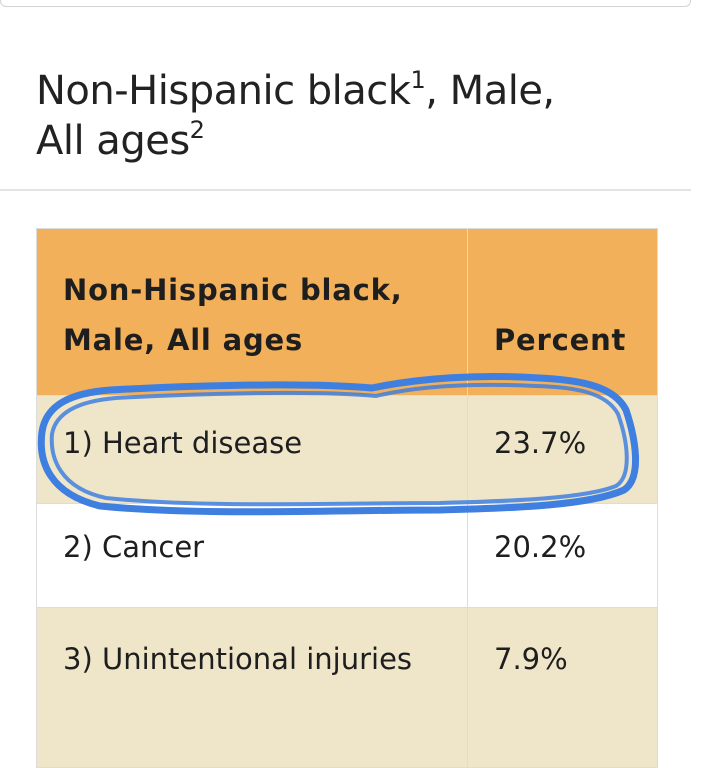  What do you see at coordinates (252, 687) in the screenshot?
I see `cause-cell: 3) Unintentional injuries` at bounding box center [252, 687].